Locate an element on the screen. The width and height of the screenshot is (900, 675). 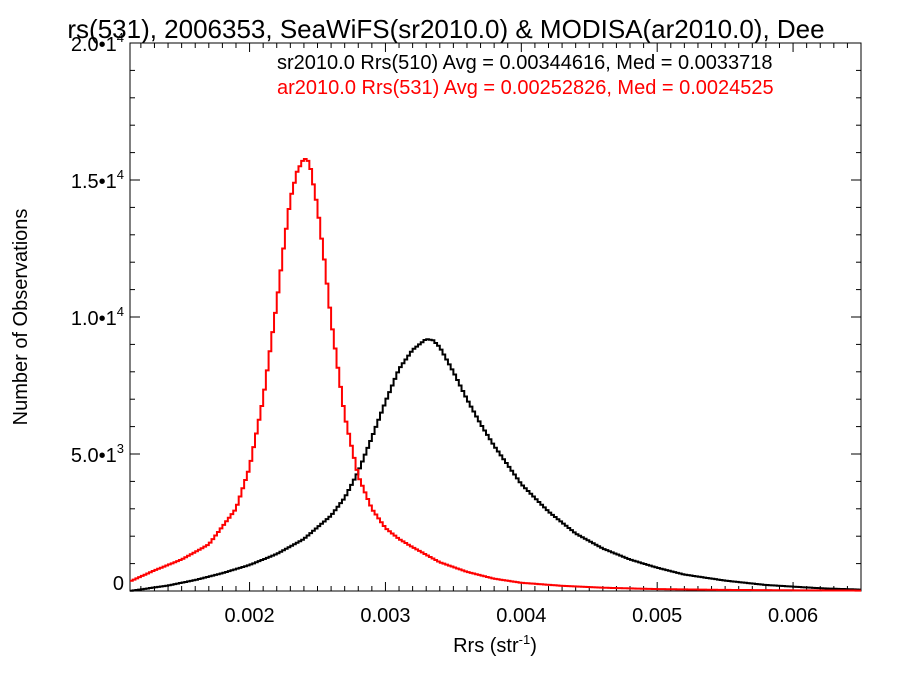
y-tick-mantissa: 1.5•1 is located at coordinates (94, 182).